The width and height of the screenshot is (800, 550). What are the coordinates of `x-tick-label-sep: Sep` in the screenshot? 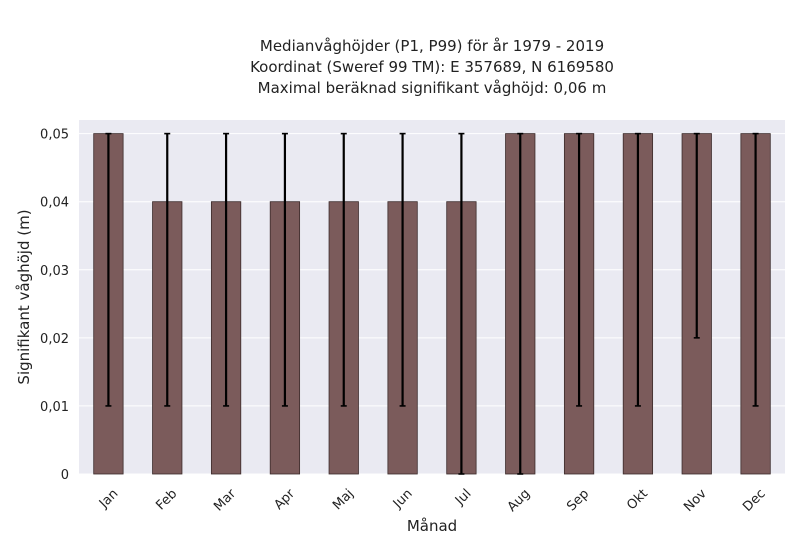 It's located at (578, 500).